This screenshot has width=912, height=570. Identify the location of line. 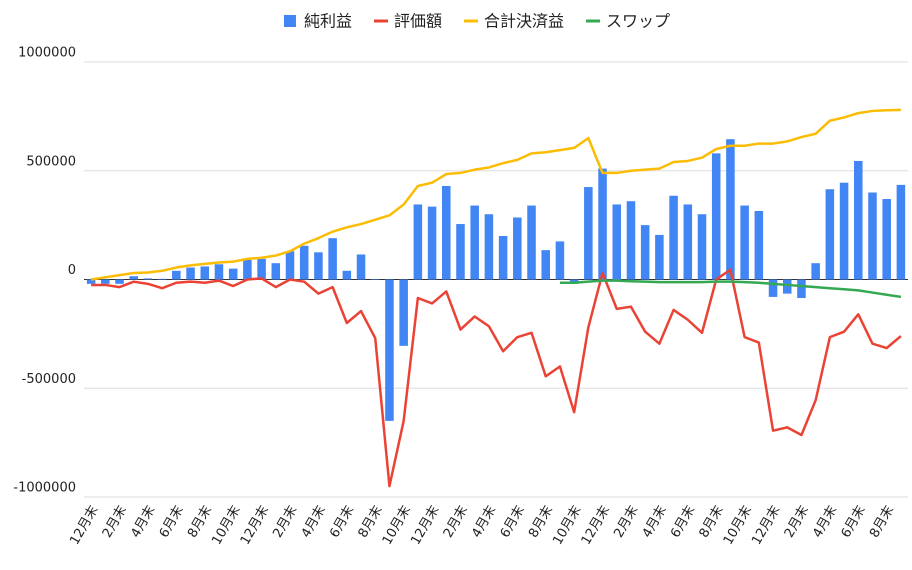
(730, 289).